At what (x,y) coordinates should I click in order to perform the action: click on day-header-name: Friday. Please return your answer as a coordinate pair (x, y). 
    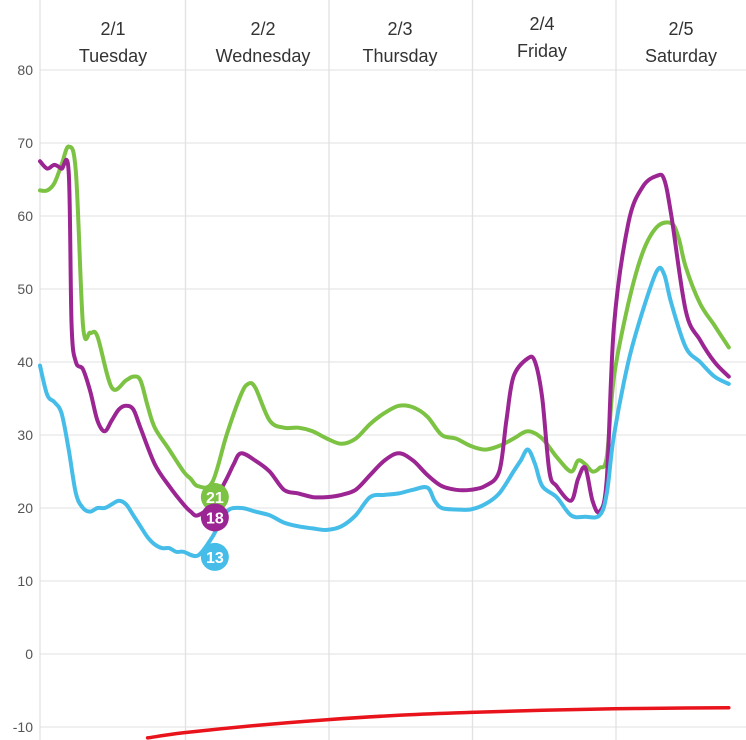
    Looking at the image, I should click on (542, 51).